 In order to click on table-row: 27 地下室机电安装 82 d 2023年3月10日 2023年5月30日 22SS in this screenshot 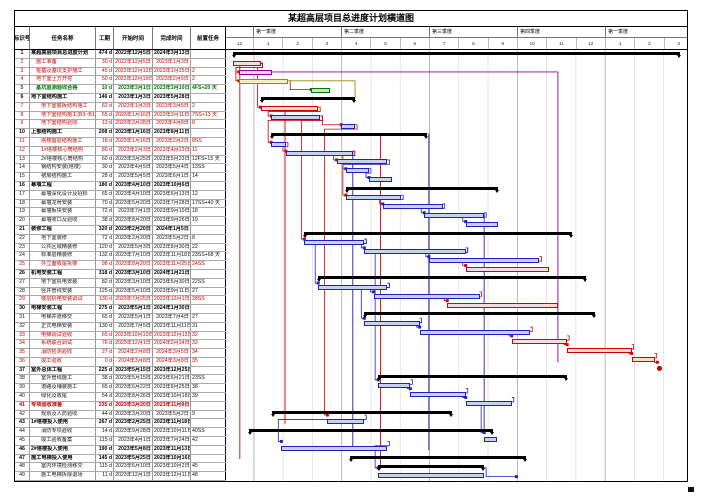, I will do `click(120, 283)`.